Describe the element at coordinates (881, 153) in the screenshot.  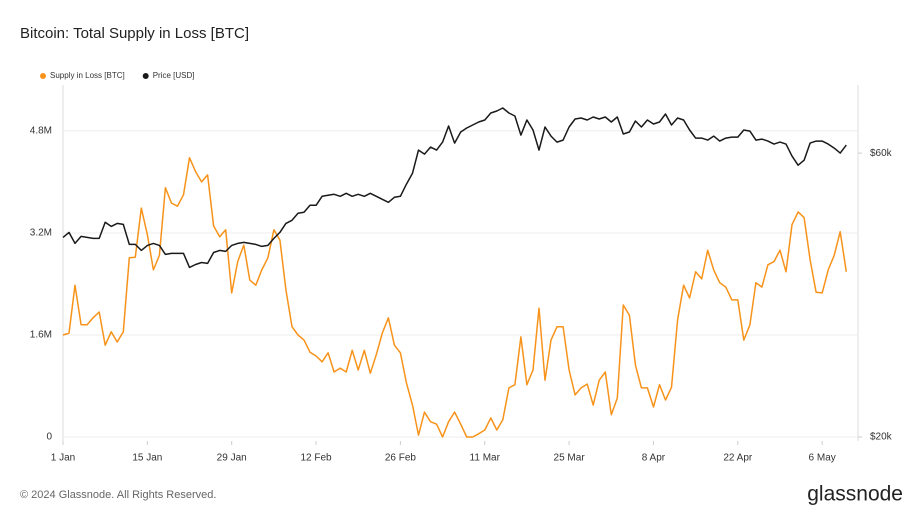
I see `y2-tick-label: $60k` at that location.